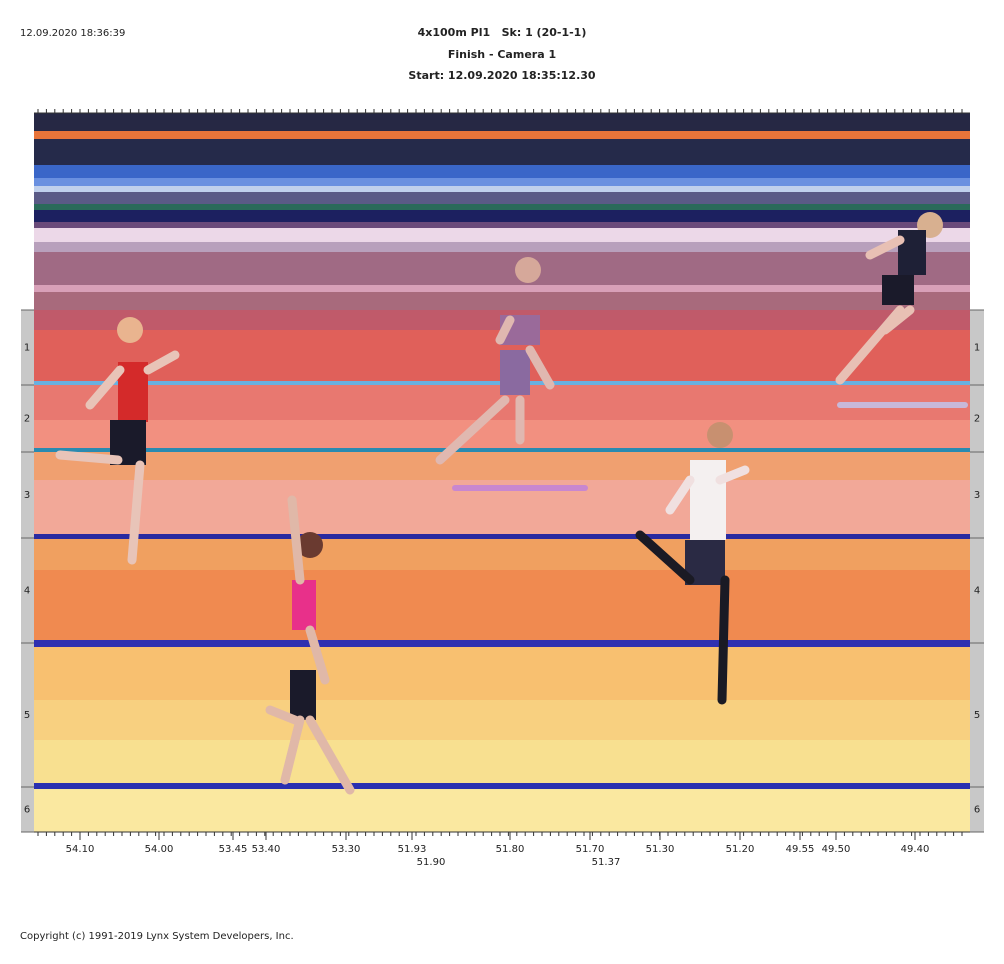 This screenshot has width=1004, height=964. I want to click on time-label: 51.37, so click(606, 862).